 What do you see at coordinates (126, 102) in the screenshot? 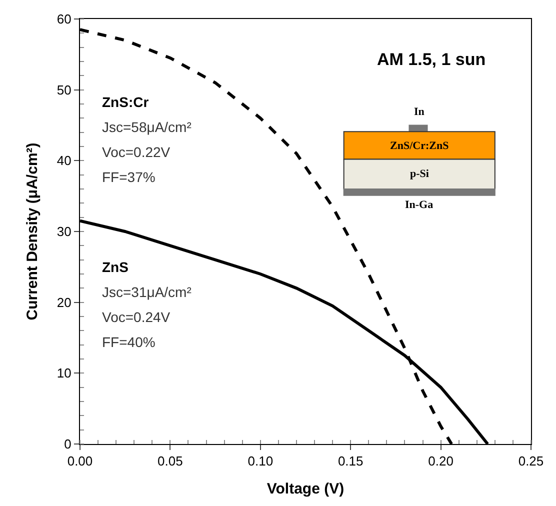
I see `annotation: ZnS:Cr` at bounding box center [126, 102].